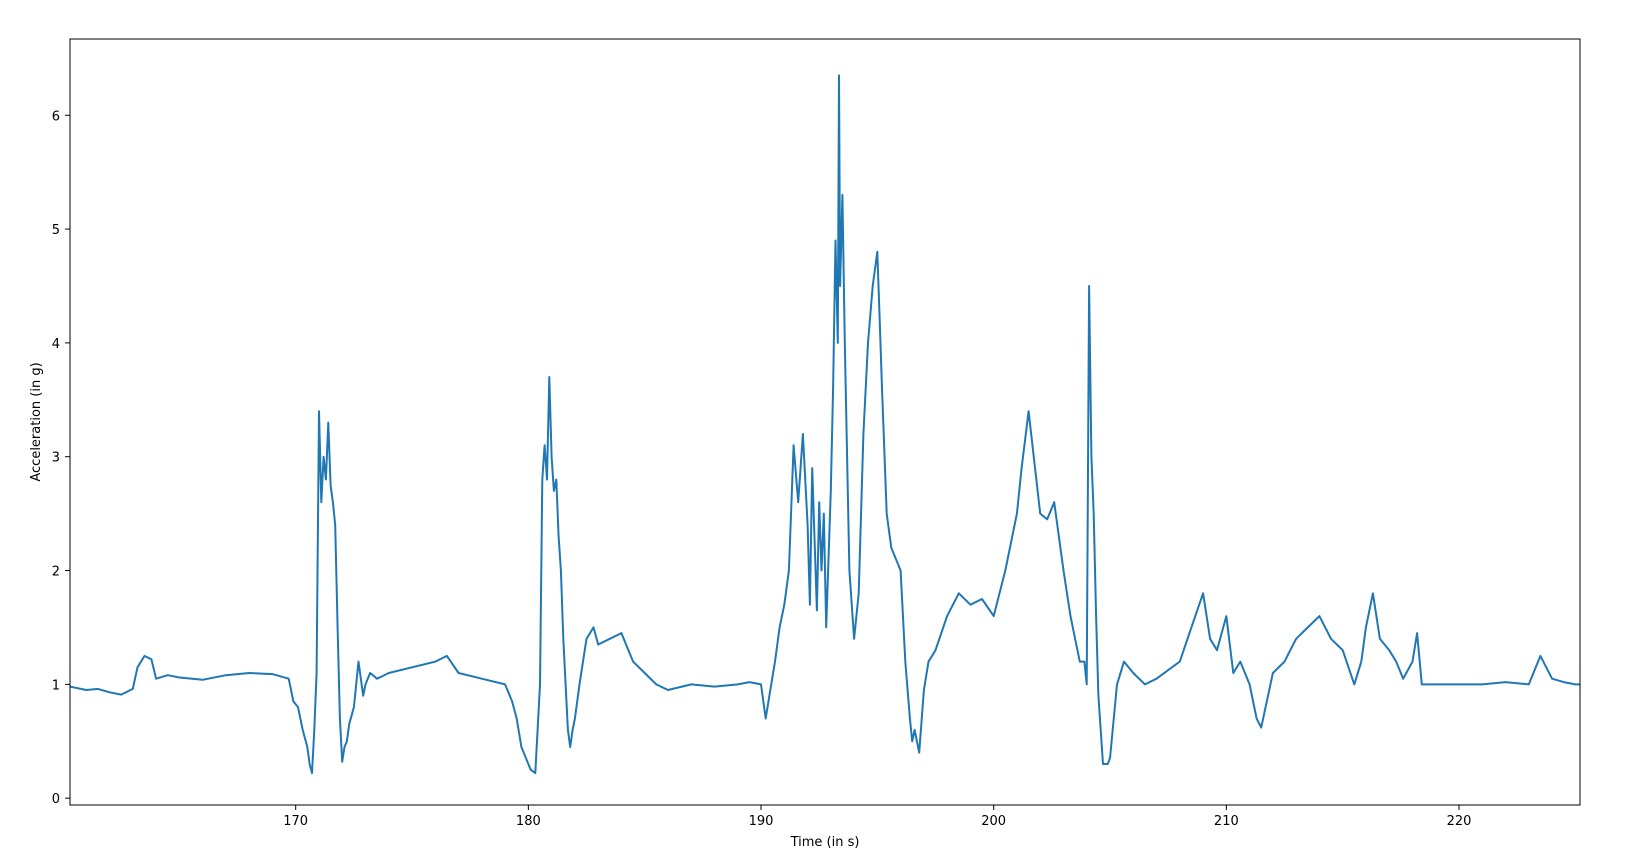 Image resolution: width=1625 pixels, height=853 pixels. What do you see at coordinates (61, 458) in the screenshot?
I see `y-axis-ticks: 0 1 2 3 4 5 6` at bounding box center [61, 458].